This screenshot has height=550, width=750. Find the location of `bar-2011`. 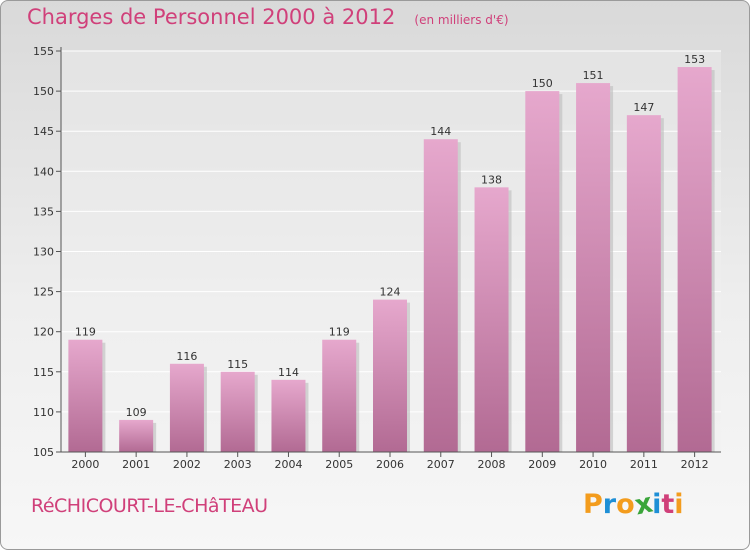

bar-2011 is located at coordinates (643, 283).